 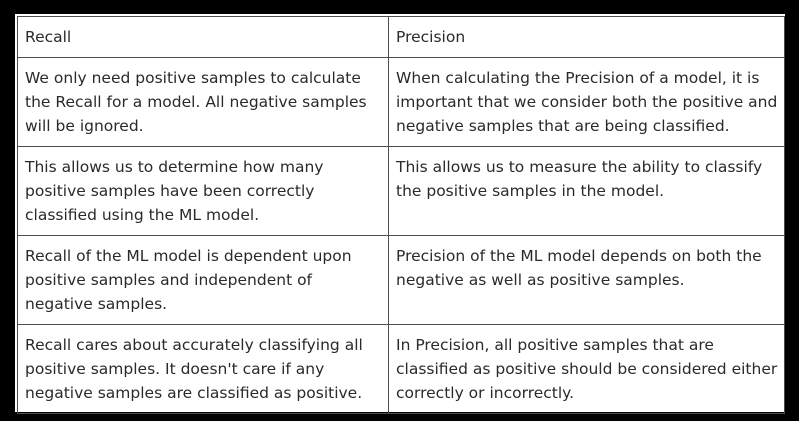 What do you see at coordinates (203, 37) in the screenshot?
I see `header-recall: Recall` at bounding box center [203, 37].